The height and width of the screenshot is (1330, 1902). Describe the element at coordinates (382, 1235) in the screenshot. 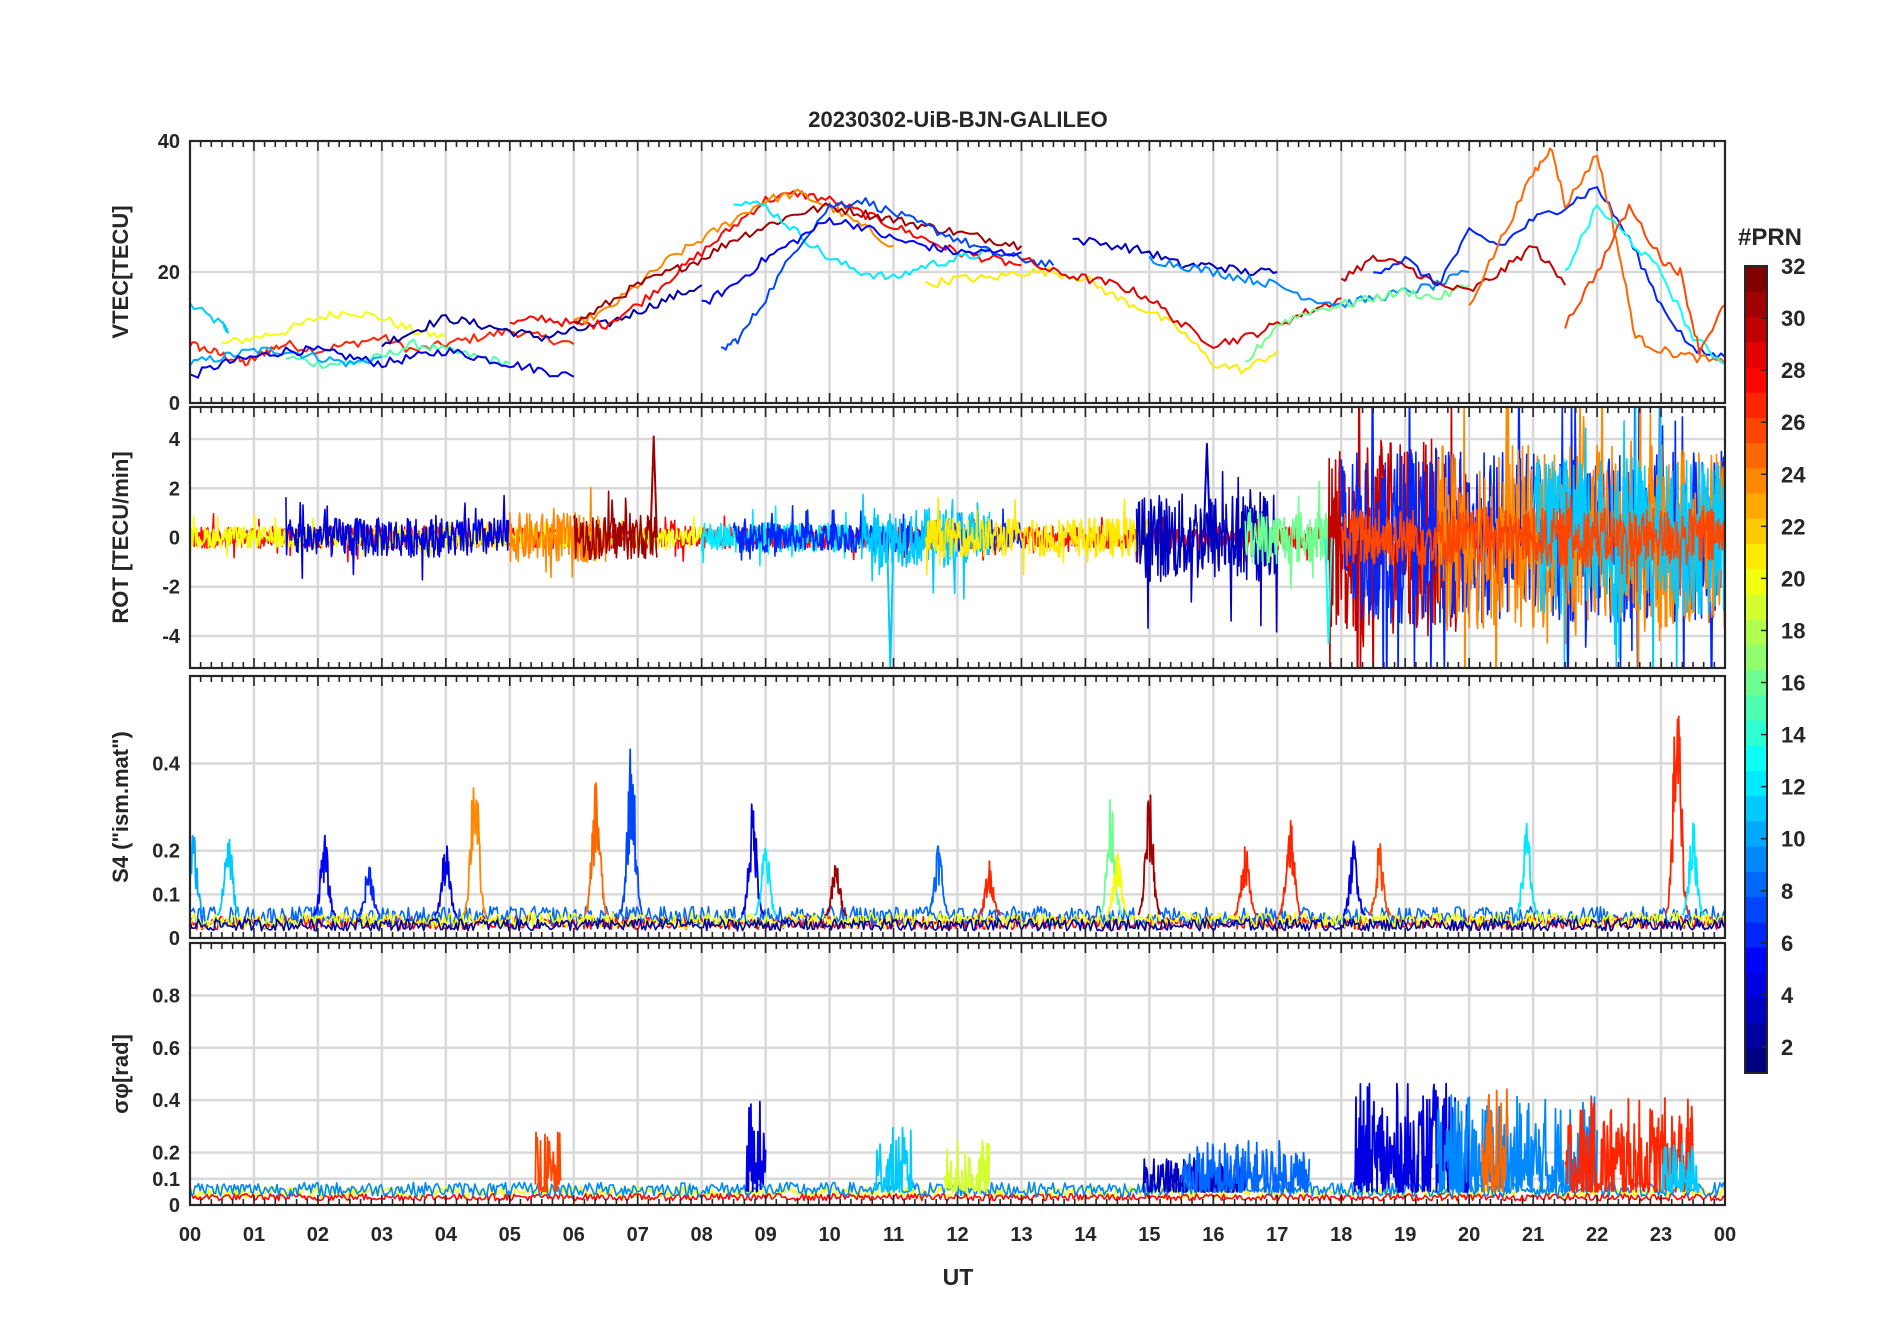

I see `x-tick-label: 03` at that location.